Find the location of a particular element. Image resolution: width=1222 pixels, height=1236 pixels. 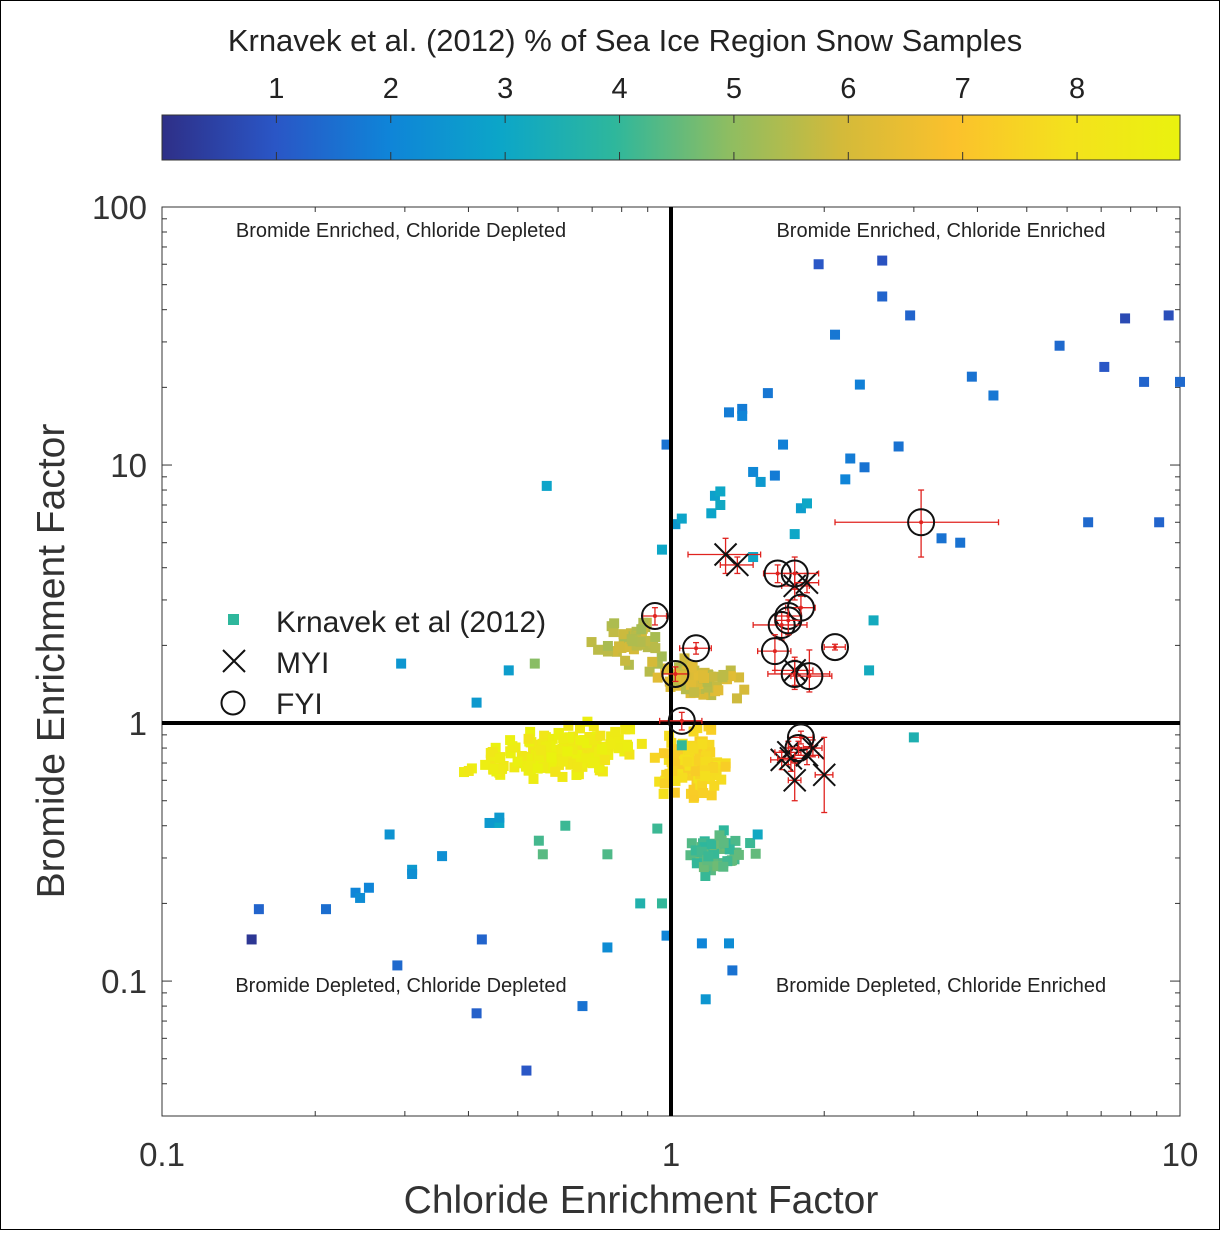

colorbar-tick-label: 4 is located at coordinates (619, 89).